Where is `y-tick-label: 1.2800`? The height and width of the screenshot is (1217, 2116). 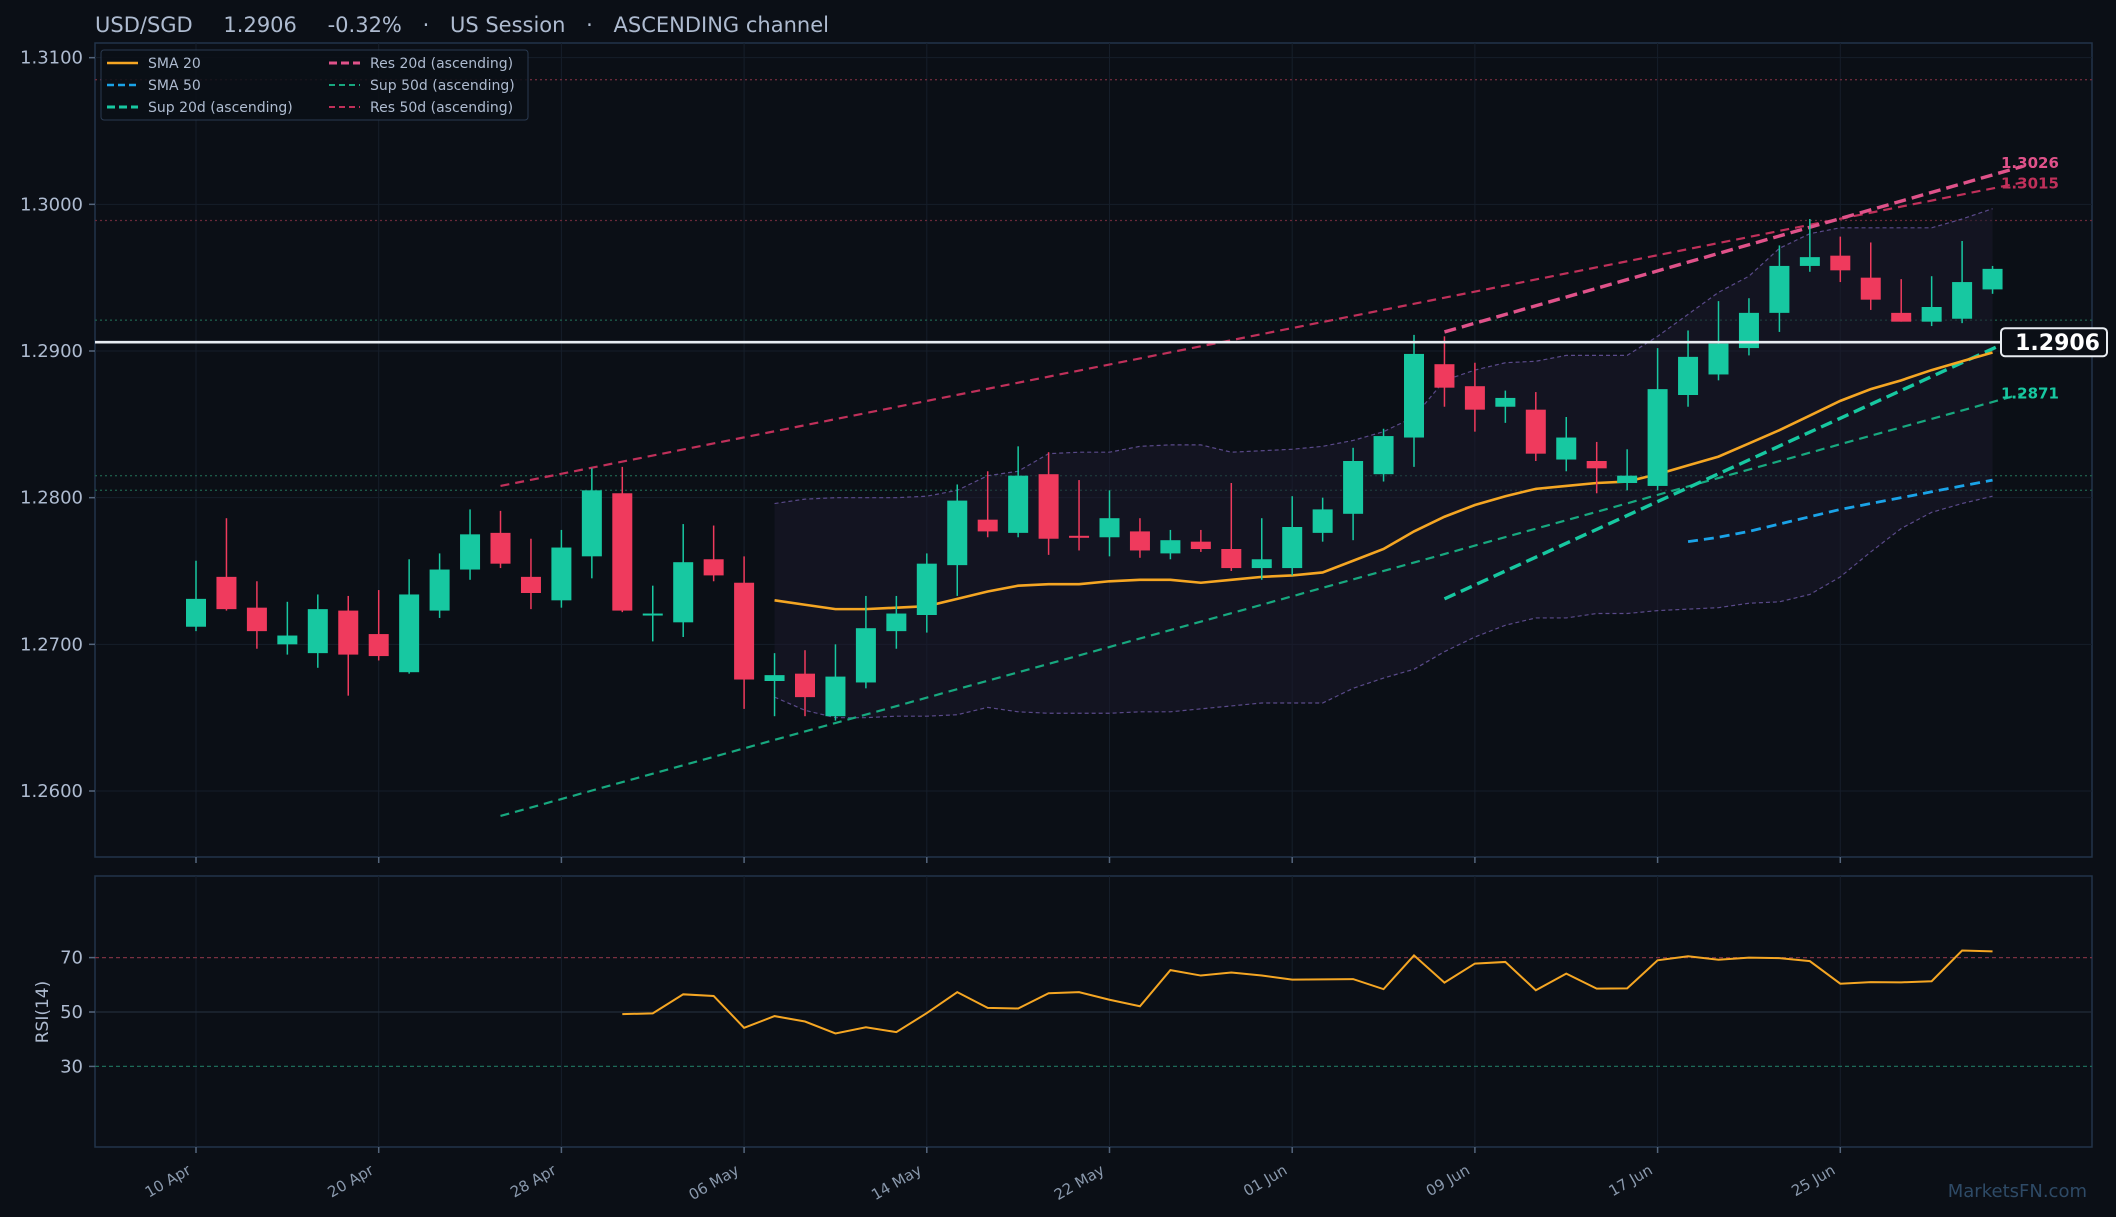 y-tick-label: 1.2800 is located at coordinates (51, 498).